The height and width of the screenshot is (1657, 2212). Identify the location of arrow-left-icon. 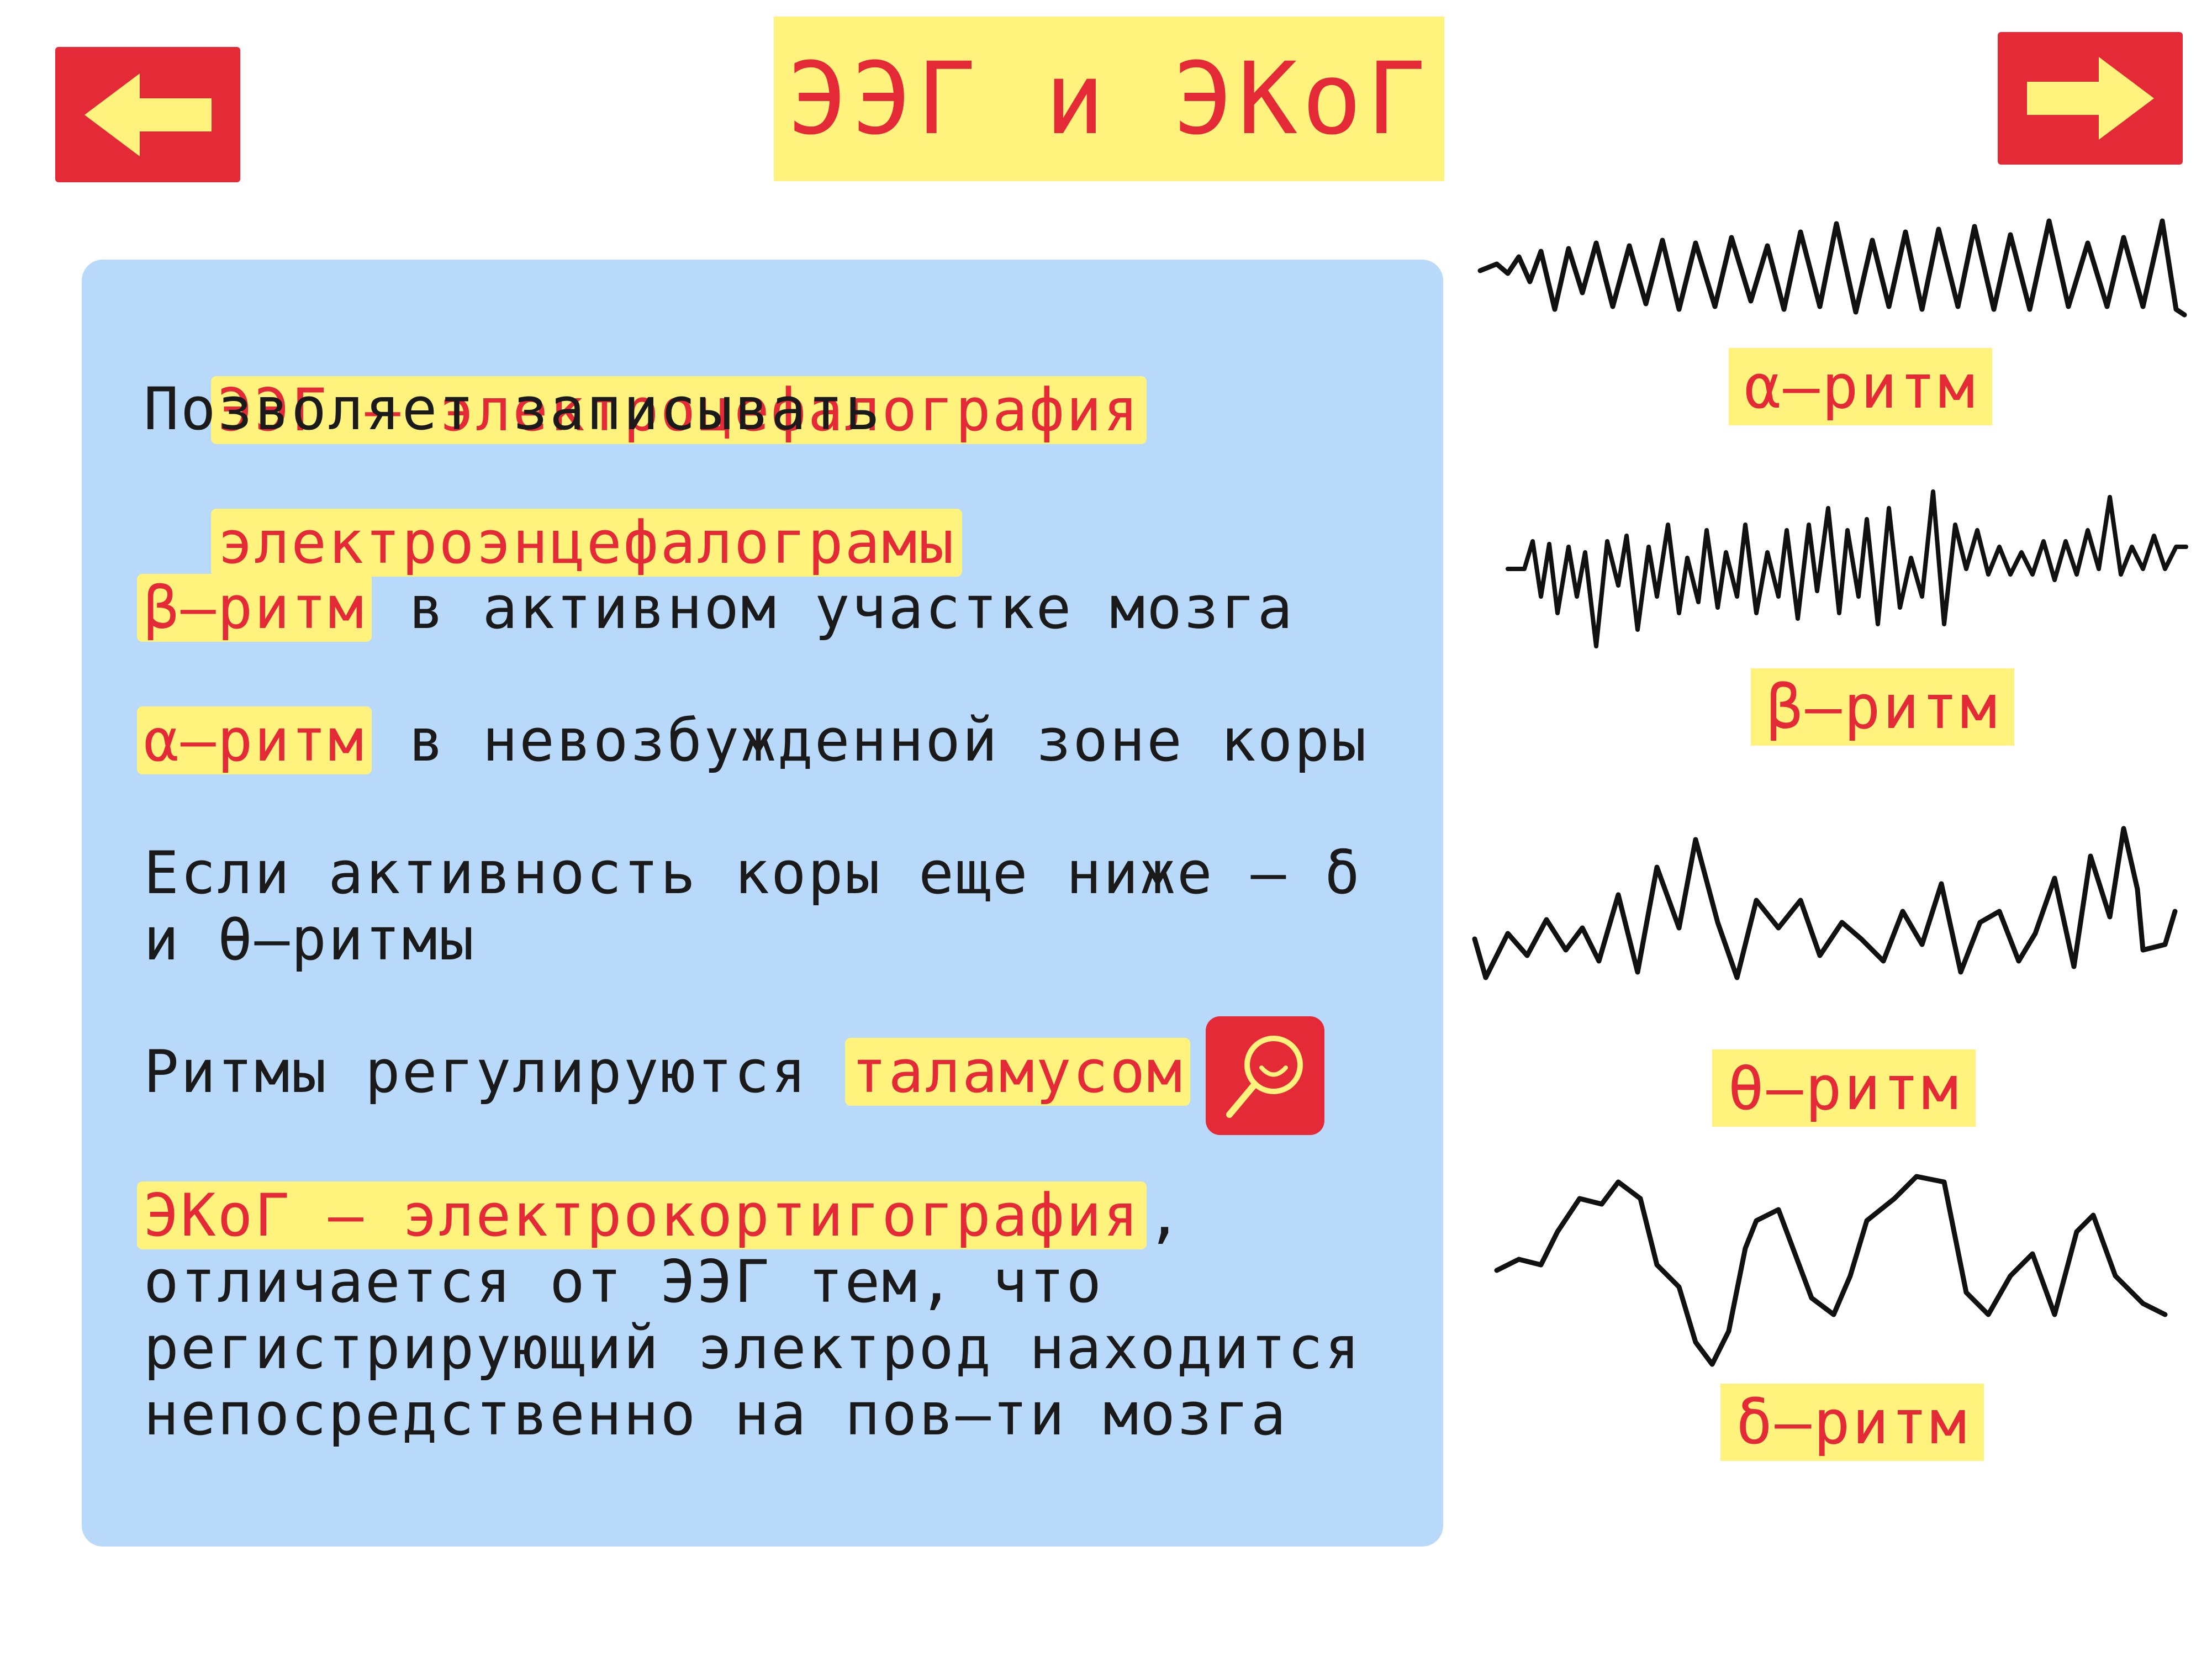
(148, 114).